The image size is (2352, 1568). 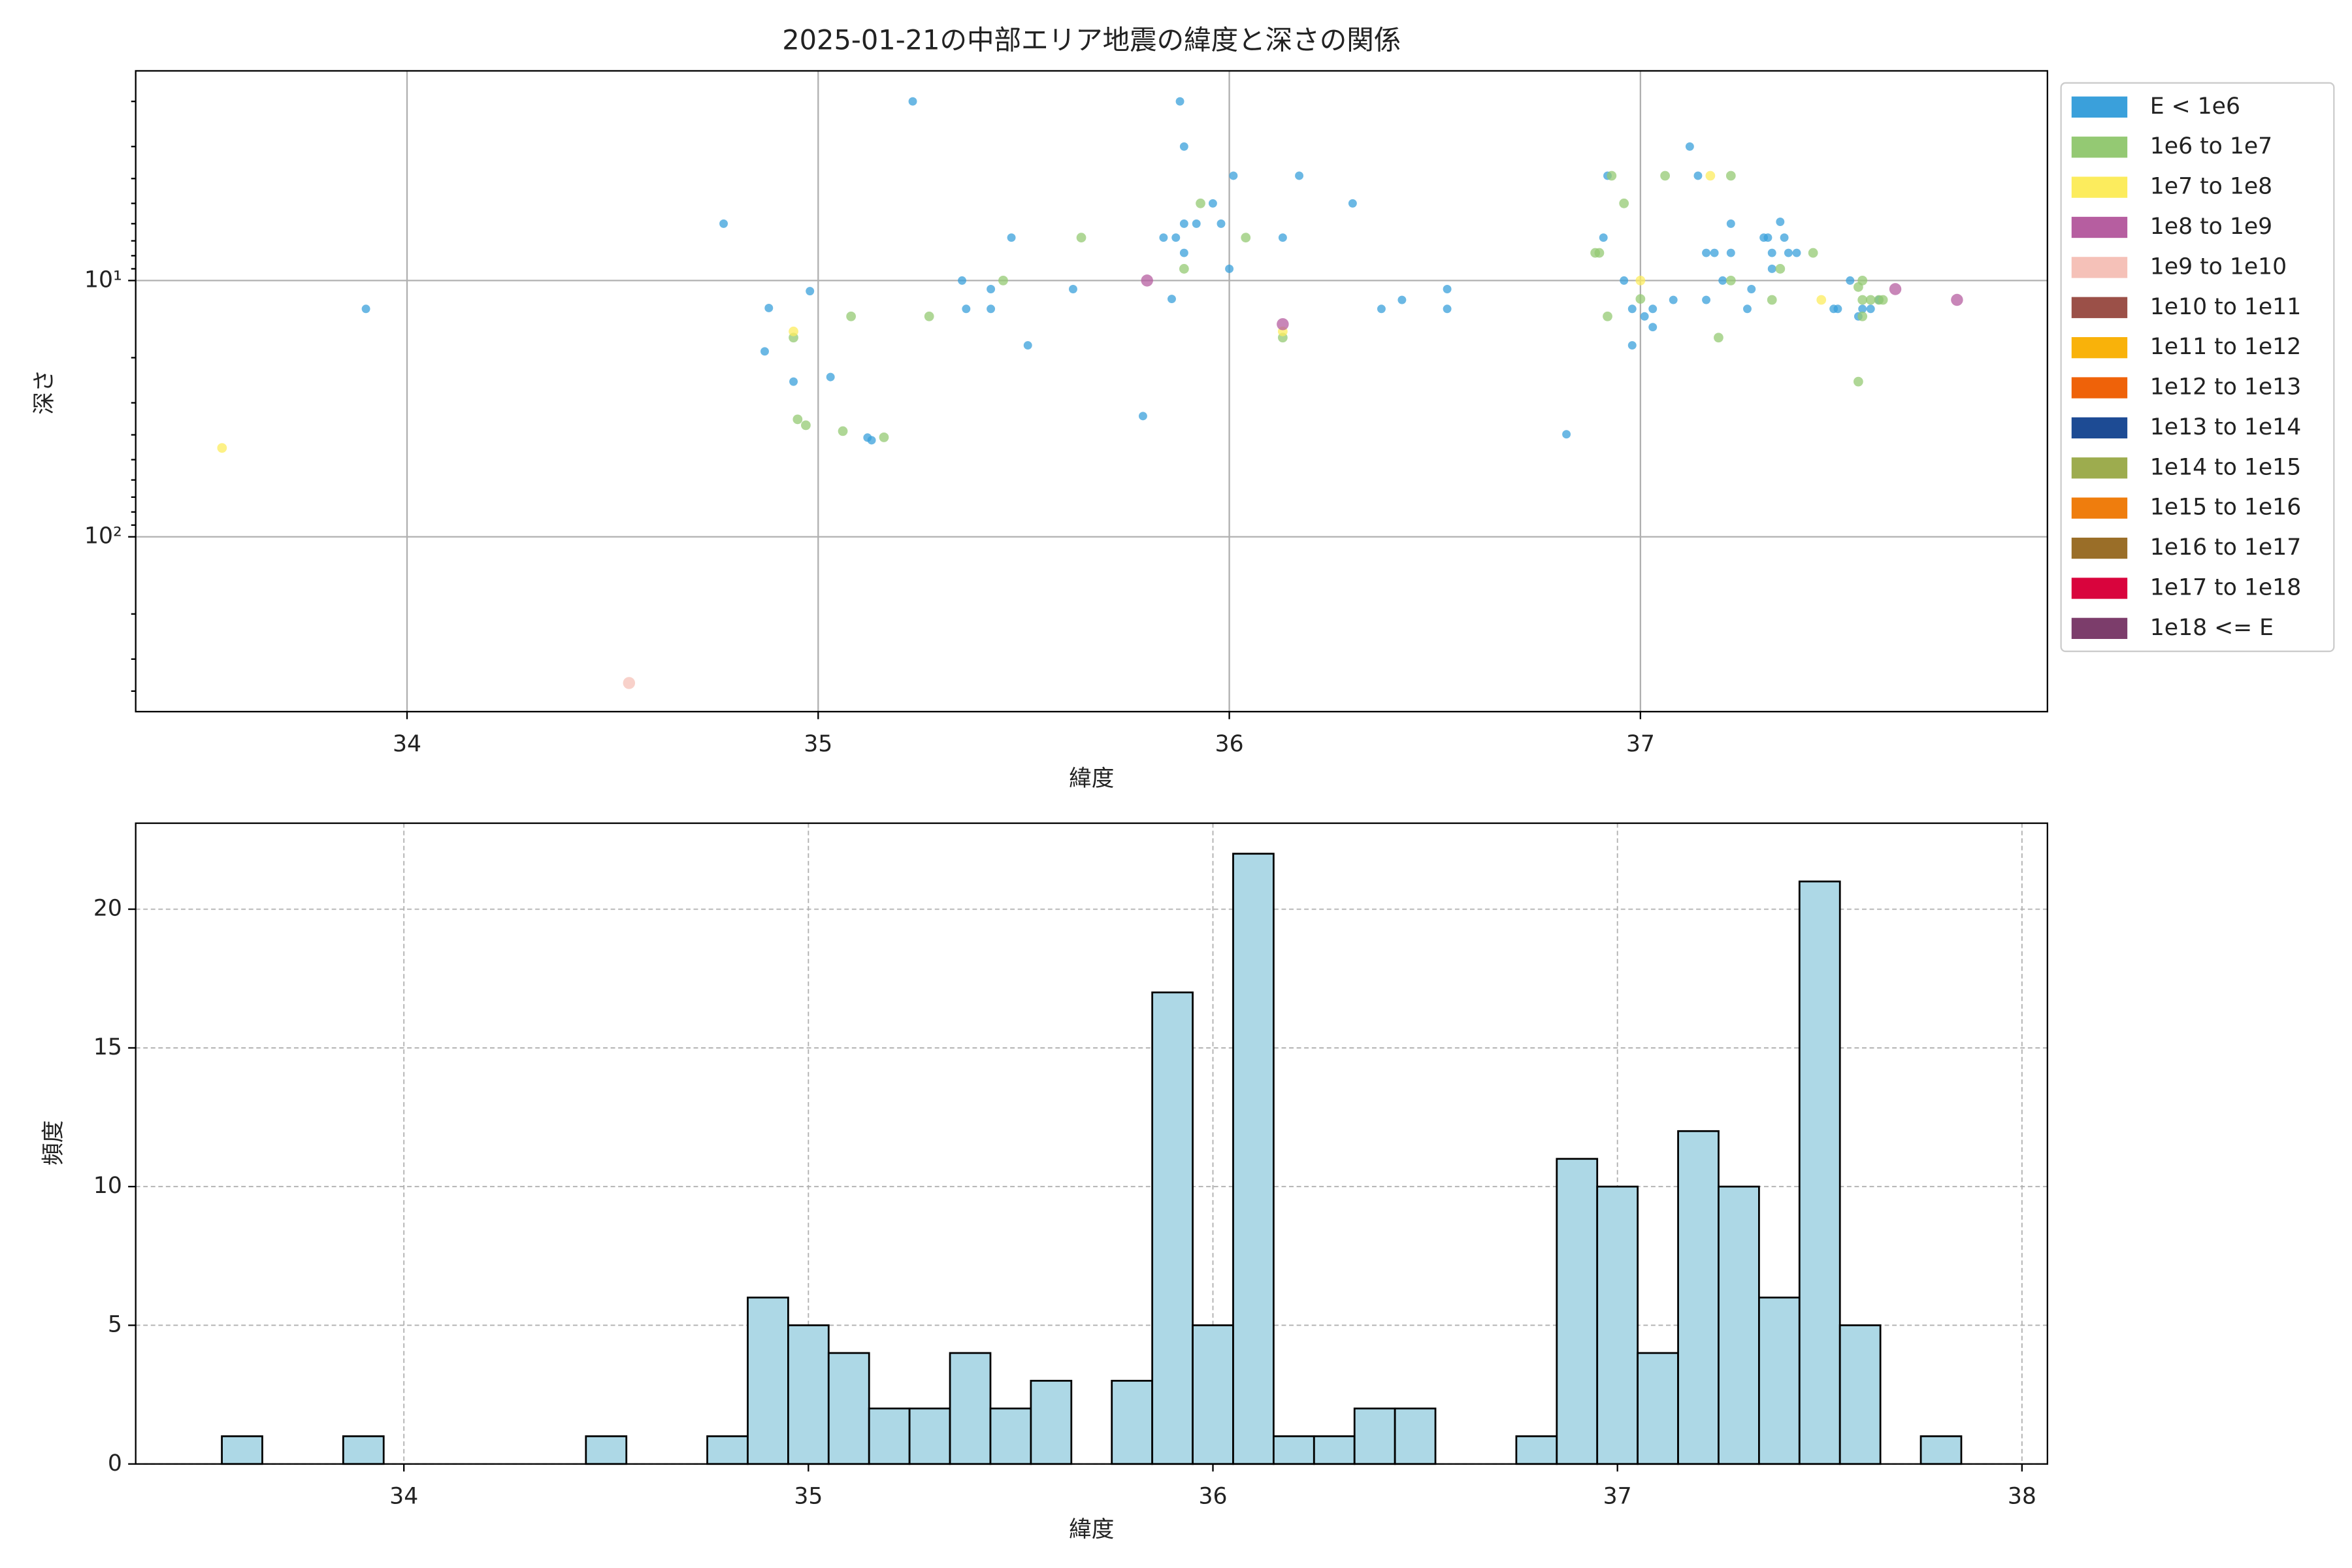 I want to click on y-tick-label: 0, so click(x=115, y=1463).